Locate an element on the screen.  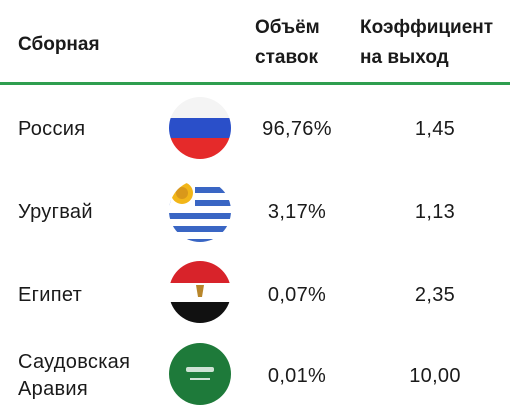
flag-russia is located at coordinates (200, 128).